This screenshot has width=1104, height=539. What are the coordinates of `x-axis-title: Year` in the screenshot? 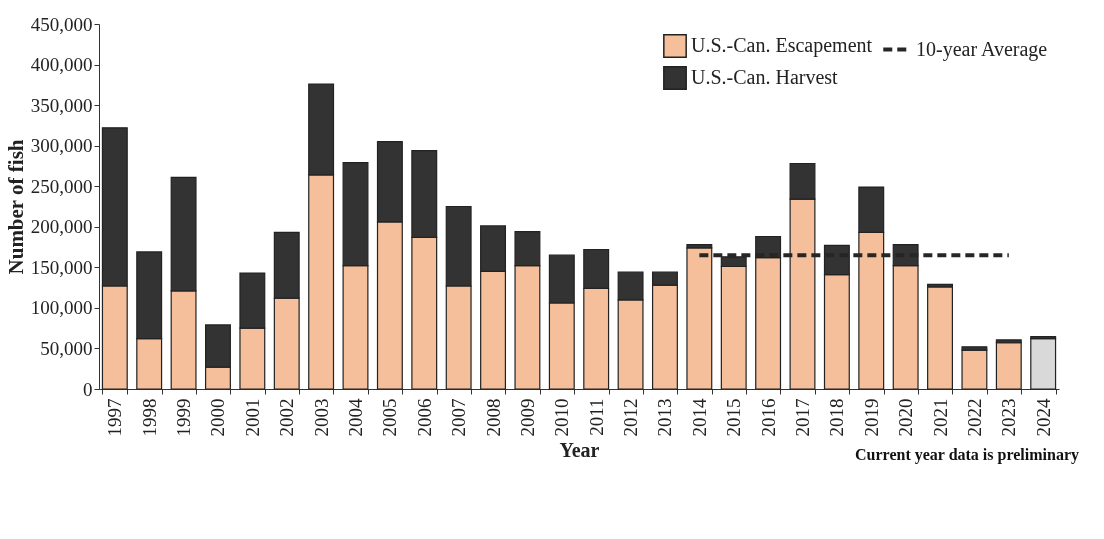 It's located at (579, 449).